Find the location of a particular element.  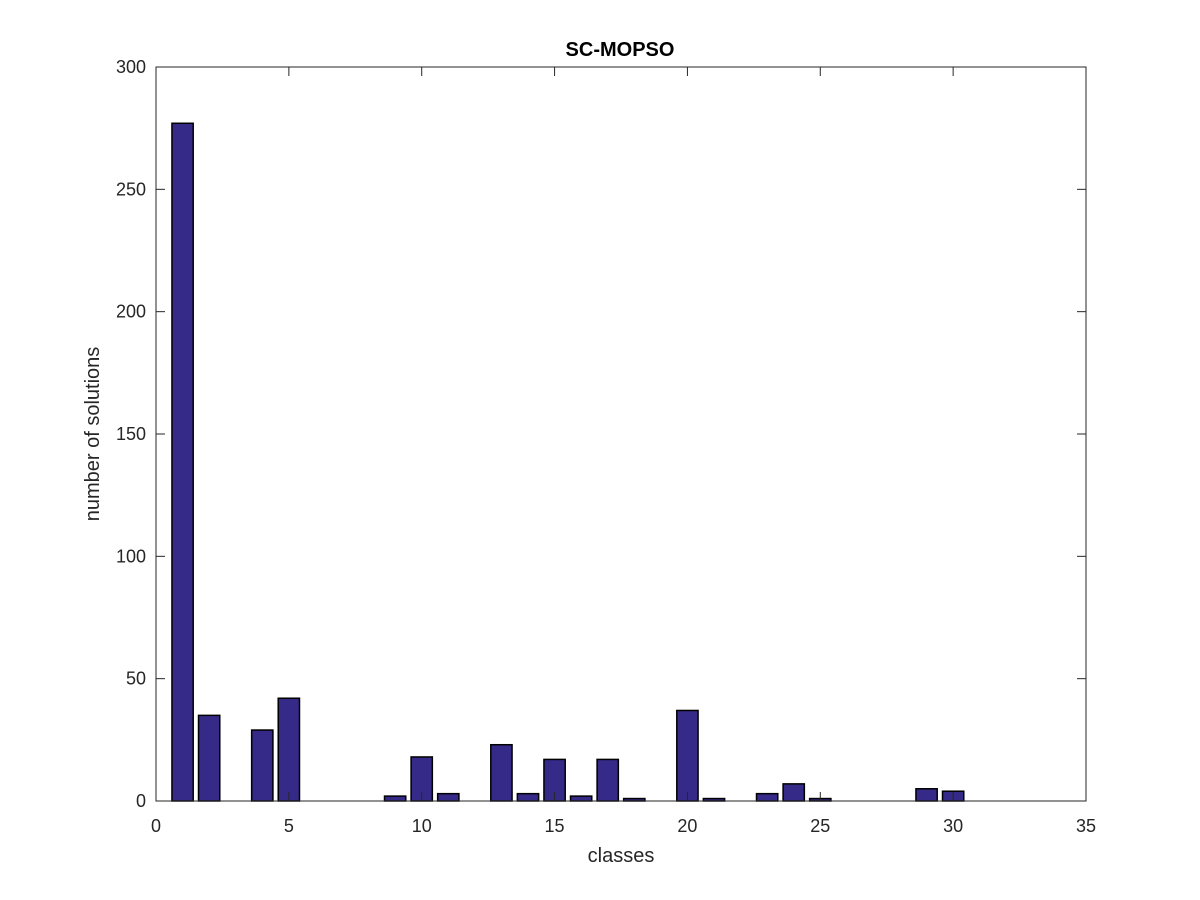

y-tick-label: 100 is located at coordinates (131, 556).